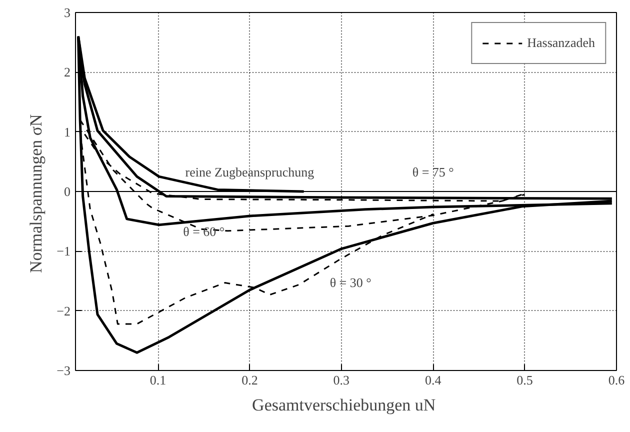 Image resolution: width=630 pixels, height=432 pixels. Describe the element at coordinates (67, 132) in the screenshot. I see `y-tick-label: 1` at that location.